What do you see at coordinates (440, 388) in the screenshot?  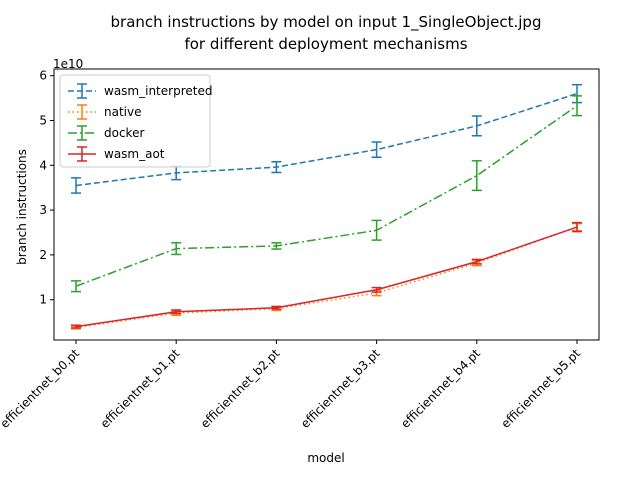 I see `x-tick-label-4: efficientnet_b4.pt` at bounding box center [440, 388].